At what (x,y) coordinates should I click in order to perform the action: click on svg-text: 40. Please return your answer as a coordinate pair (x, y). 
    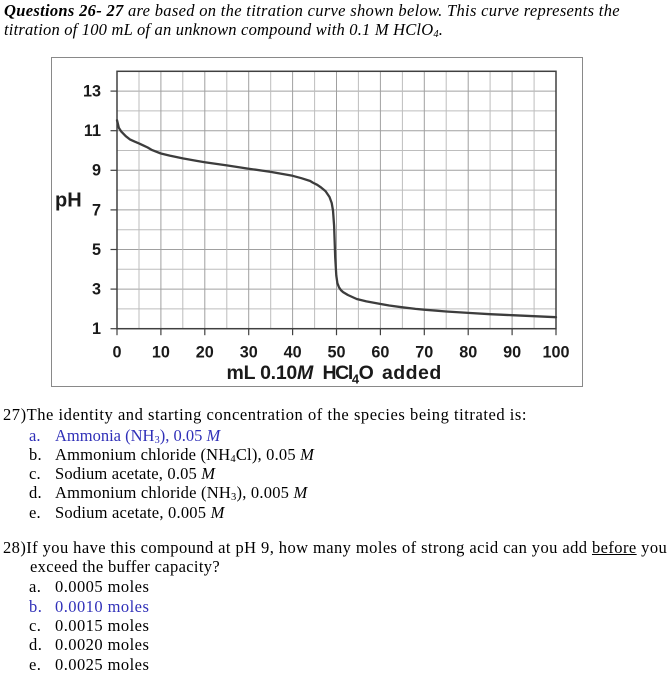
    Looking at the image, I should click on (293, 353).